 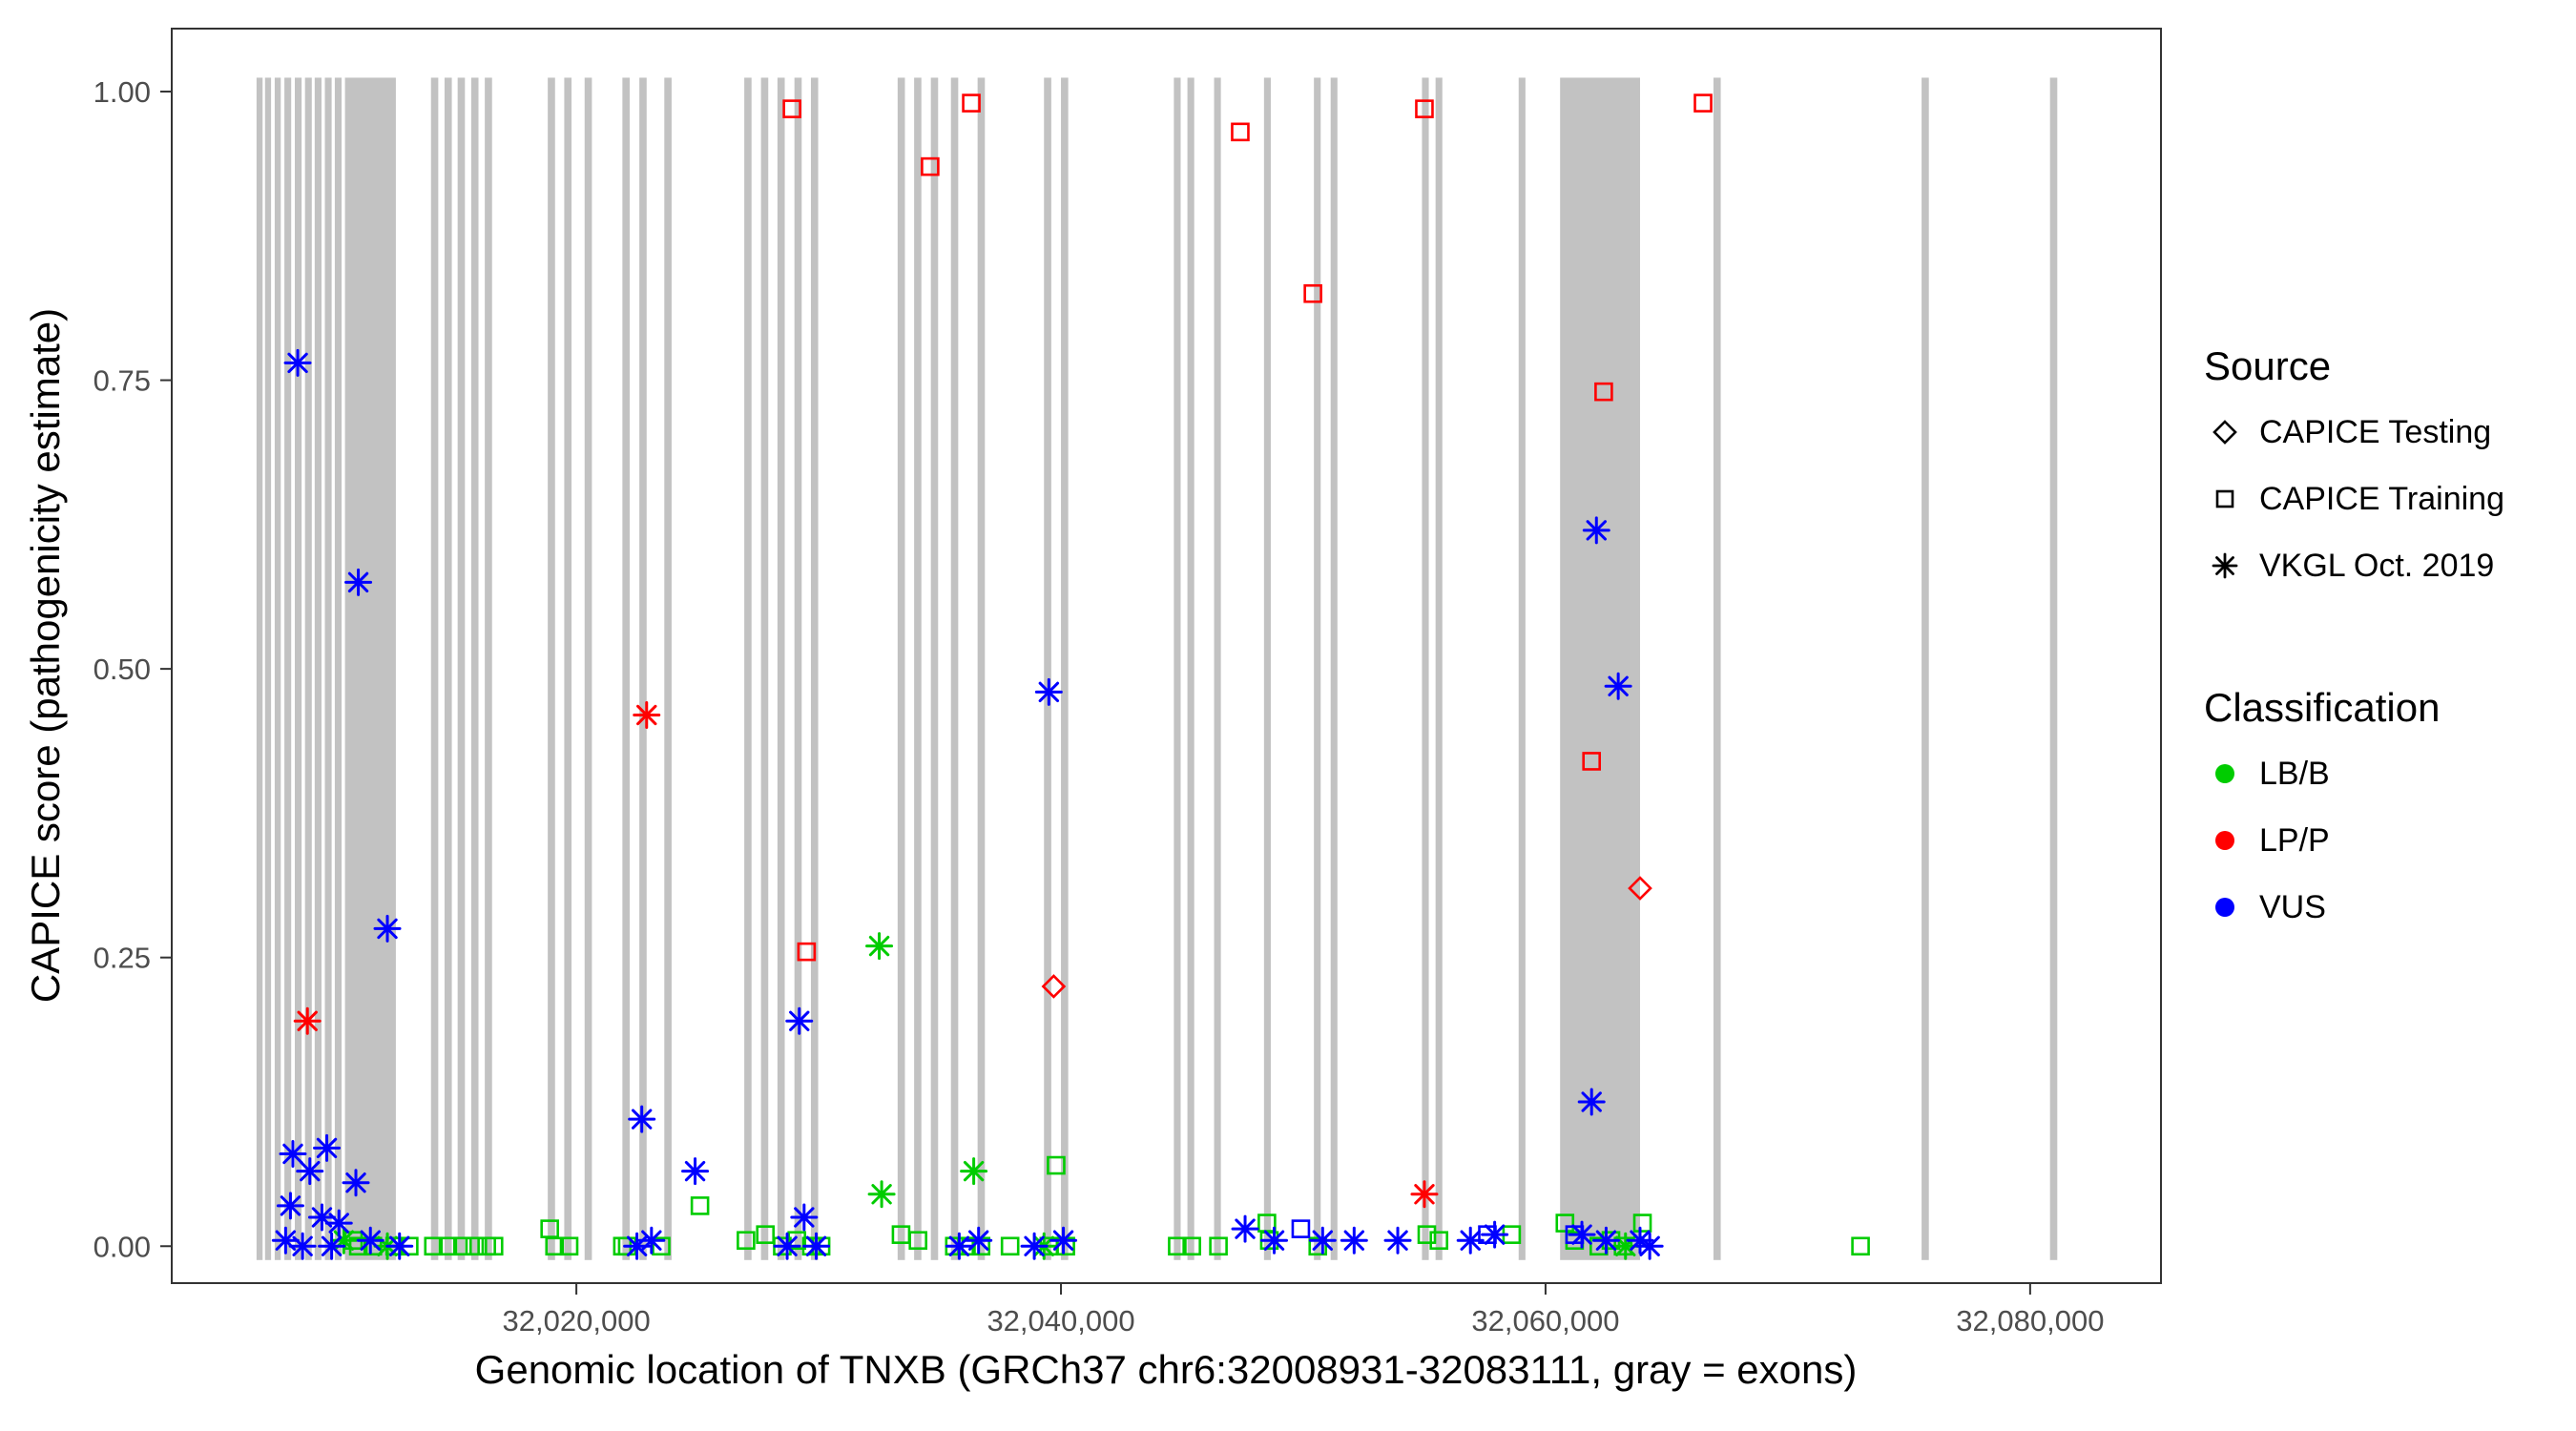 I want to click on y-axis-tick-label: 0.00, so click(x=122, y=1246).